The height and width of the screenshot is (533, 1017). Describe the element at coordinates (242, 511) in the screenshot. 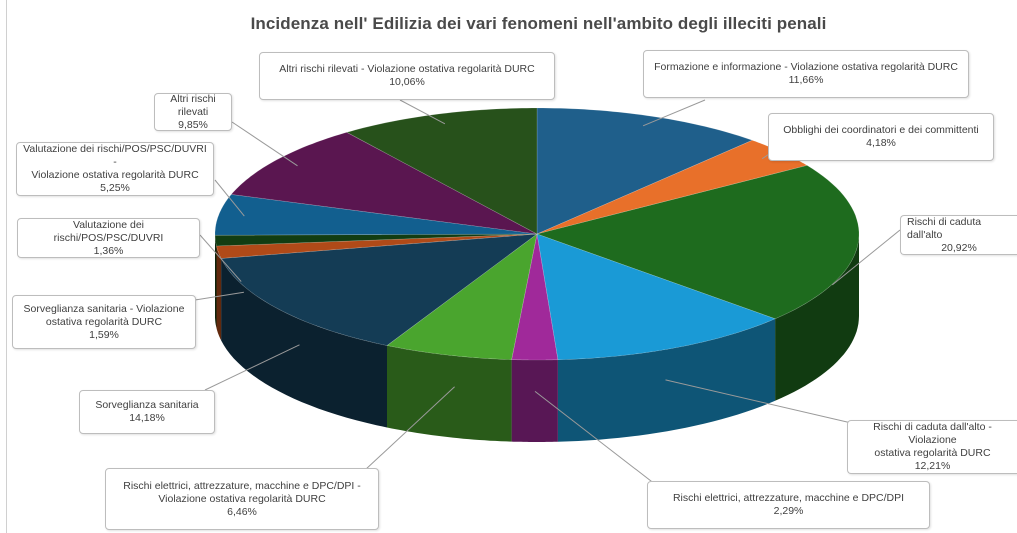

I see `data-label-value: 6,46%` at that location.